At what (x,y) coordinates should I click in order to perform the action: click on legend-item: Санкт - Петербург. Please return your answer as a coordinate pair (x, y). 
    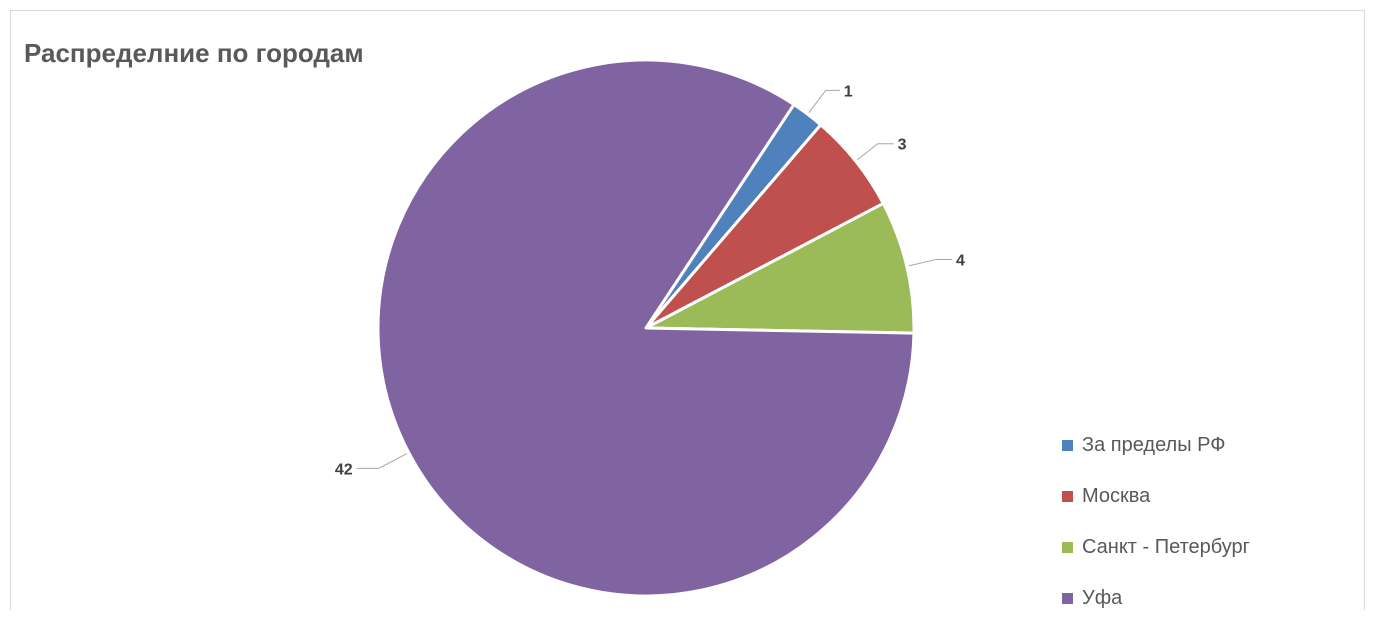
    Looking at the image, I should click on (1156, 547).